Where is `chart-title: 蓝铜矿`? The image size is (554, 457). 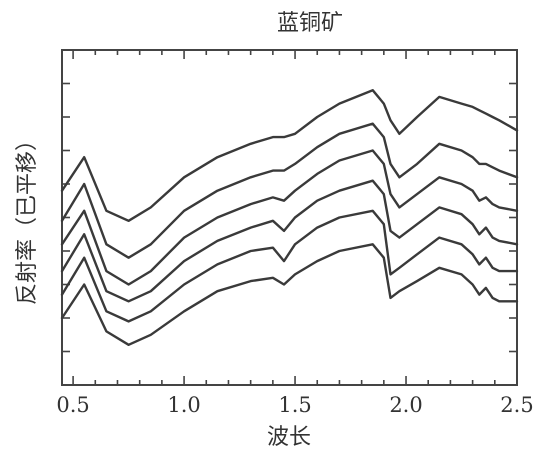 chart-title: 蓝铜矿 is located at coordinates (310, 23).